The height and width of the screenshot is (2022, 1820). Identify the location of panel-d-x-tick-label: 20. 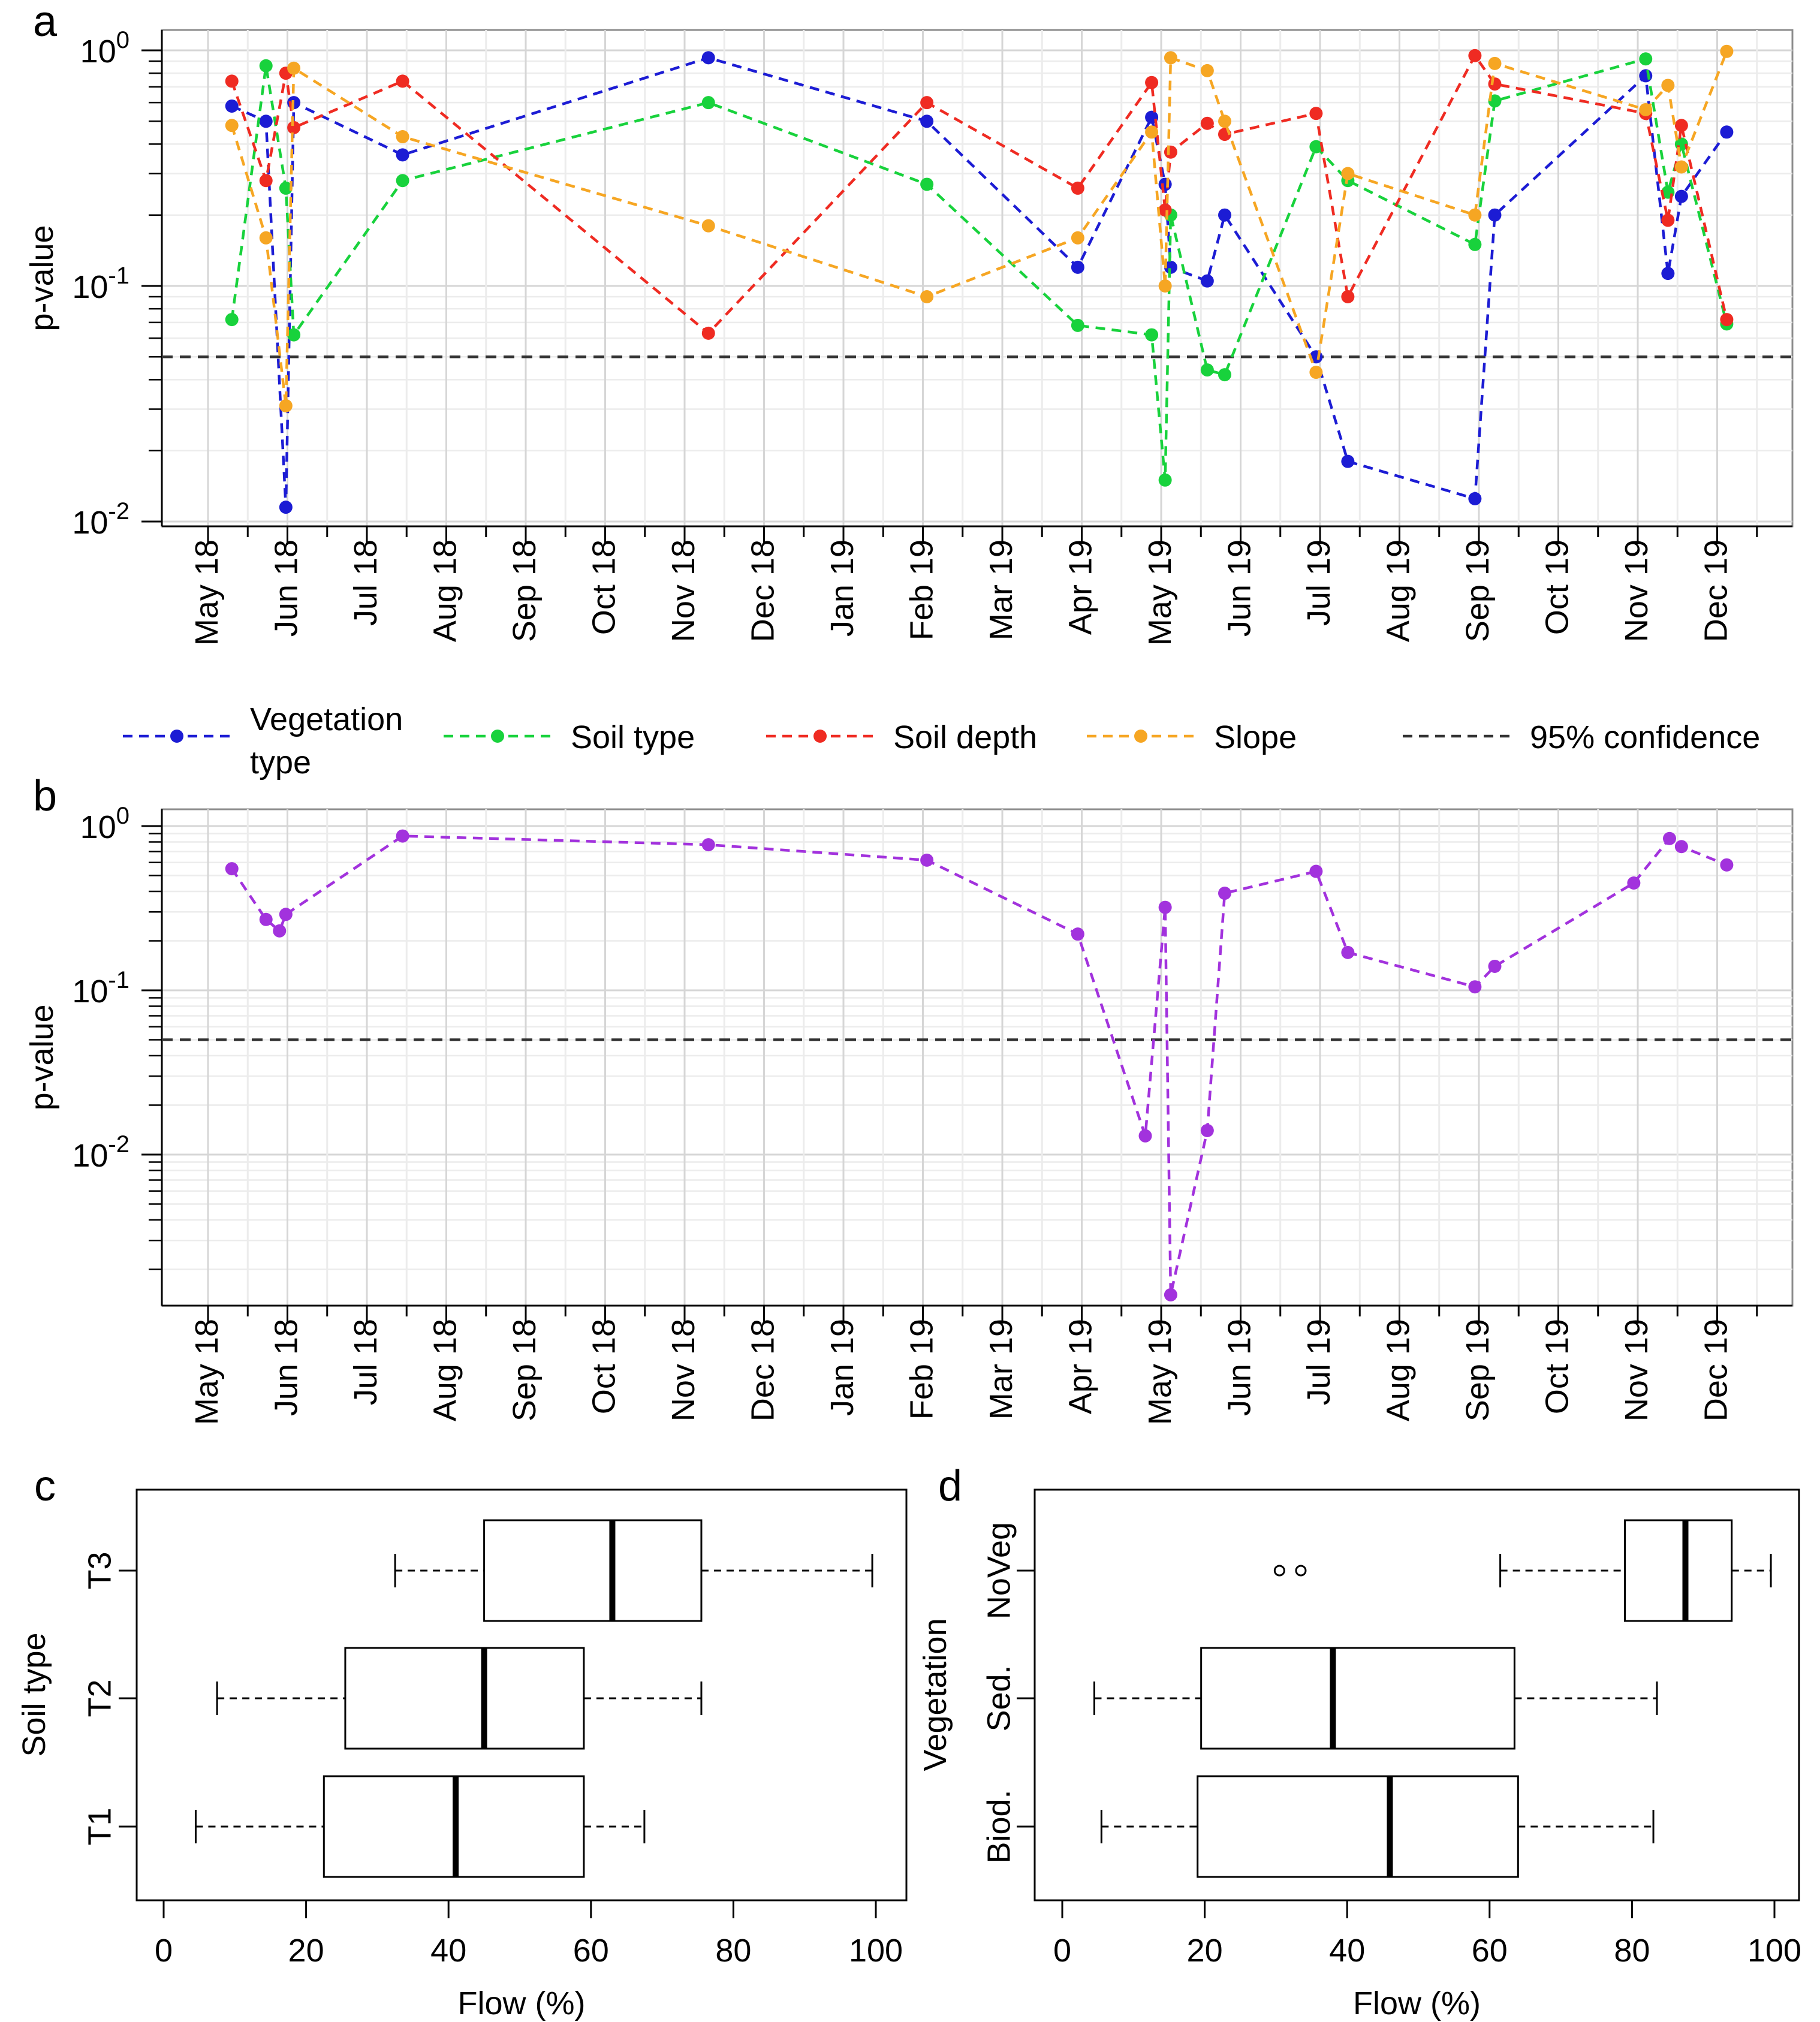
(1205, 1951).